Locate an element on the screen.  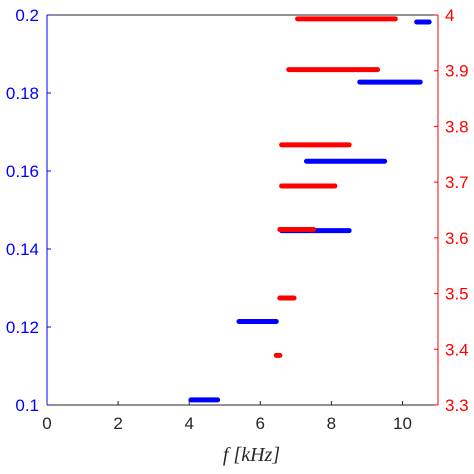
right-y-tick-label: 3.9 is located at coordinates (457, 71).